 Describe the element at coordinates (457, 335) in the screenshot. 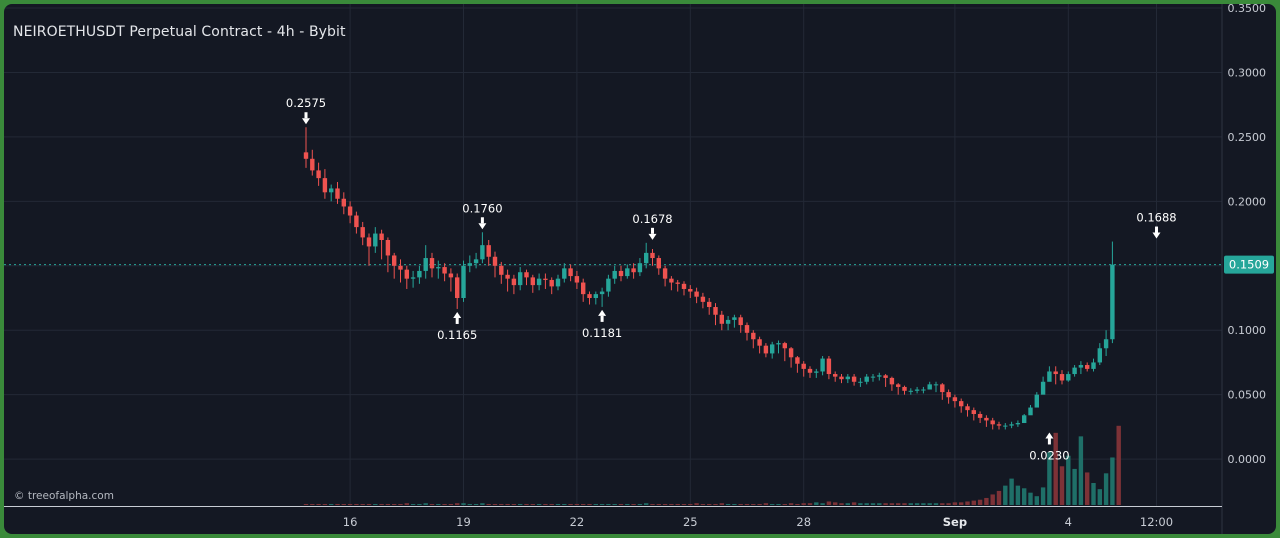

I see `annotation-label: 0.1165` at that location.